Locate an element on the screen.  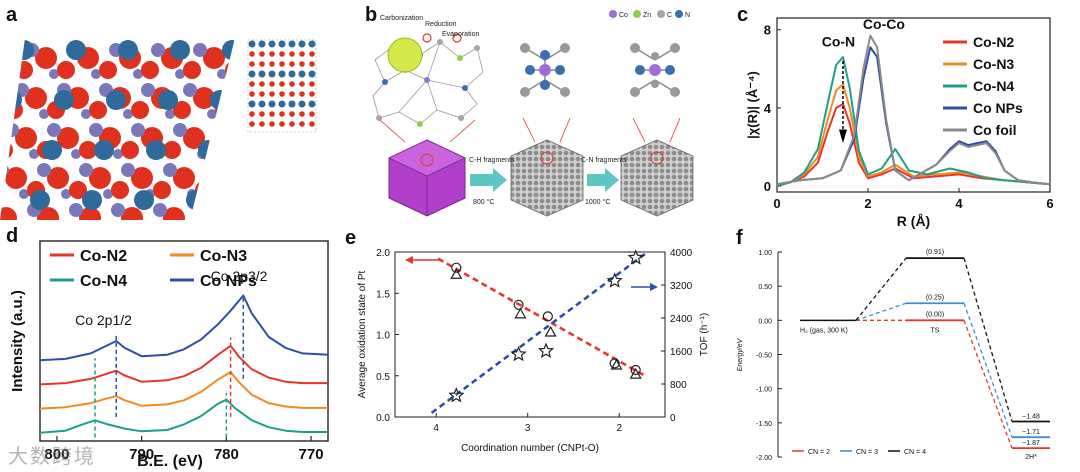
y-tick-label: 8 is located at coordinates (767, 30).